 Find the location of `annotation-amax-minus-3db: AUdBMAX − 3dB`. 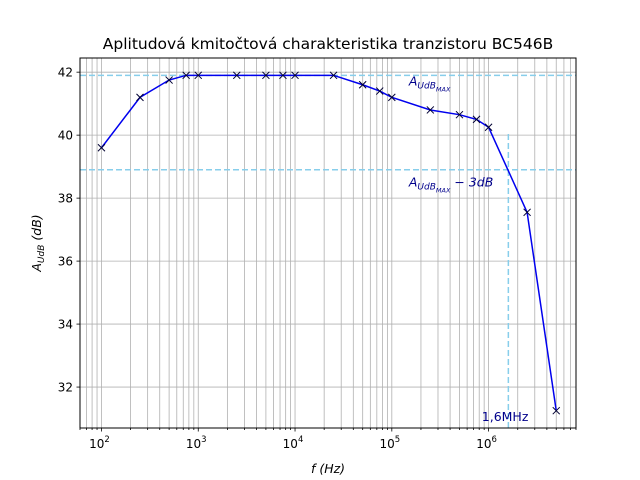

annotation-amax-minus-3db: AUdBMAX − 3dB is located at coordinates (450, 184).